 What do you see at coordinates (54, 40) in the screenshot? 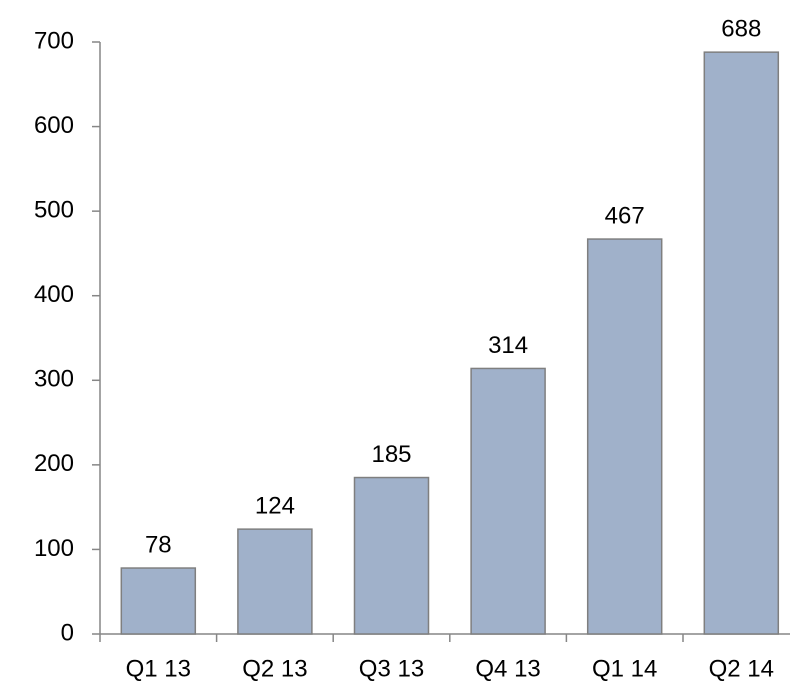
I see `y-tick-label: 700` at bounding box center [54, 40].